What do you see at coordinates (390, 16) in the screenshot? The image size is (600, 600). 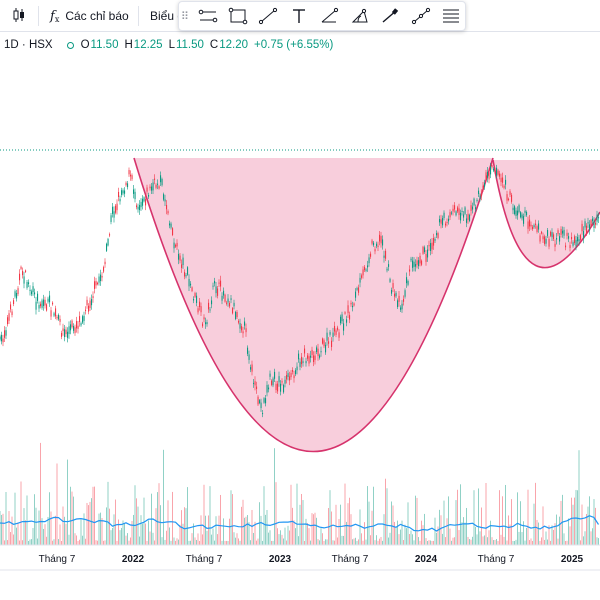 I see `brush-icon` at bounding box center [390, 16].